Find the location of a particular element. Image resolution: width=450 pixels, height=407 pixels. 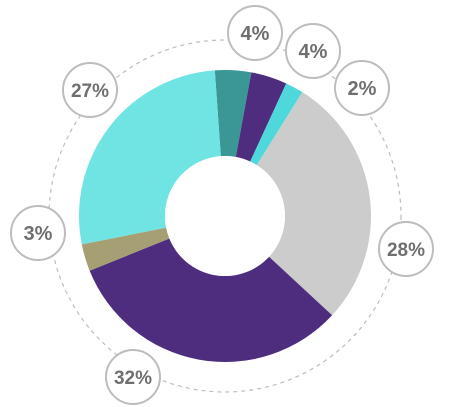

slice-percent-label: 28% is located at coordinates (406, 250).